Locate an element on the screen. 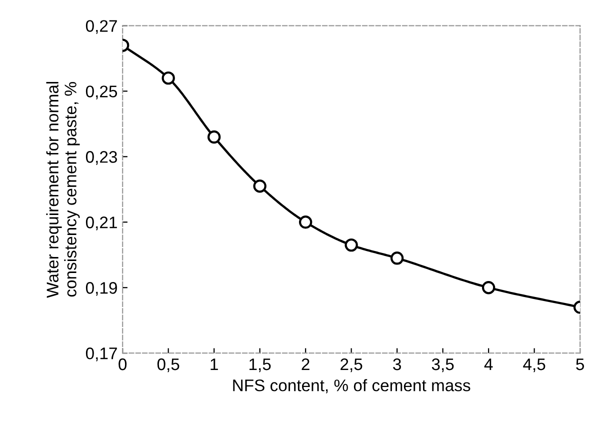 The height and width of the screenshot is (428, 598). y-tick-label: 0,23 is located at coordinates (101, 158).